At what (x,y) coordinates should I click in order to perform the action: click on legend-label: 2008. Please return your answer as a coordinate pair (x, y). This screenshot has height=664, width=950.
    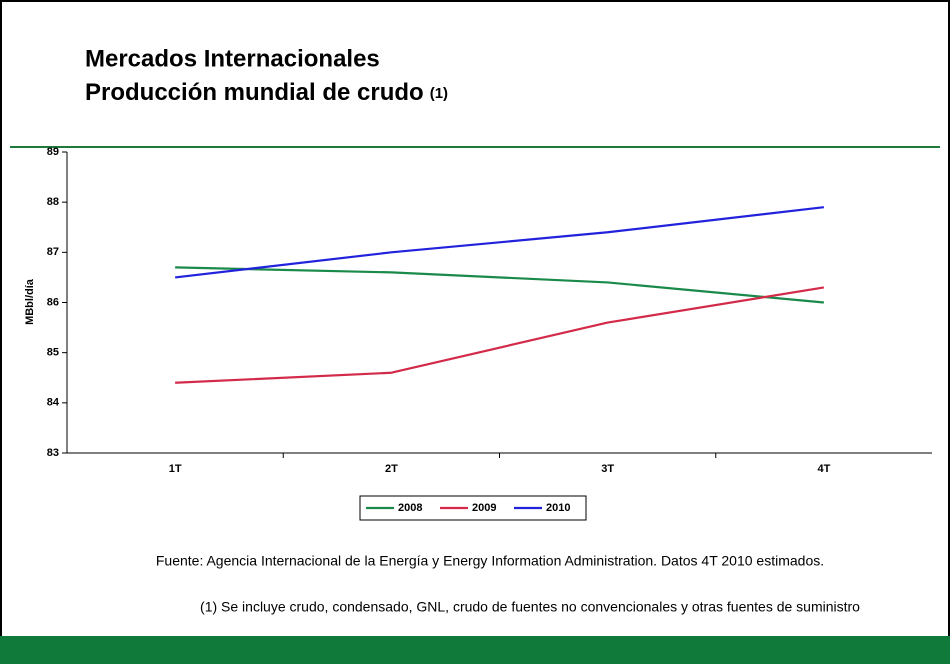
    Looking at the image, I should click on (410, 508).